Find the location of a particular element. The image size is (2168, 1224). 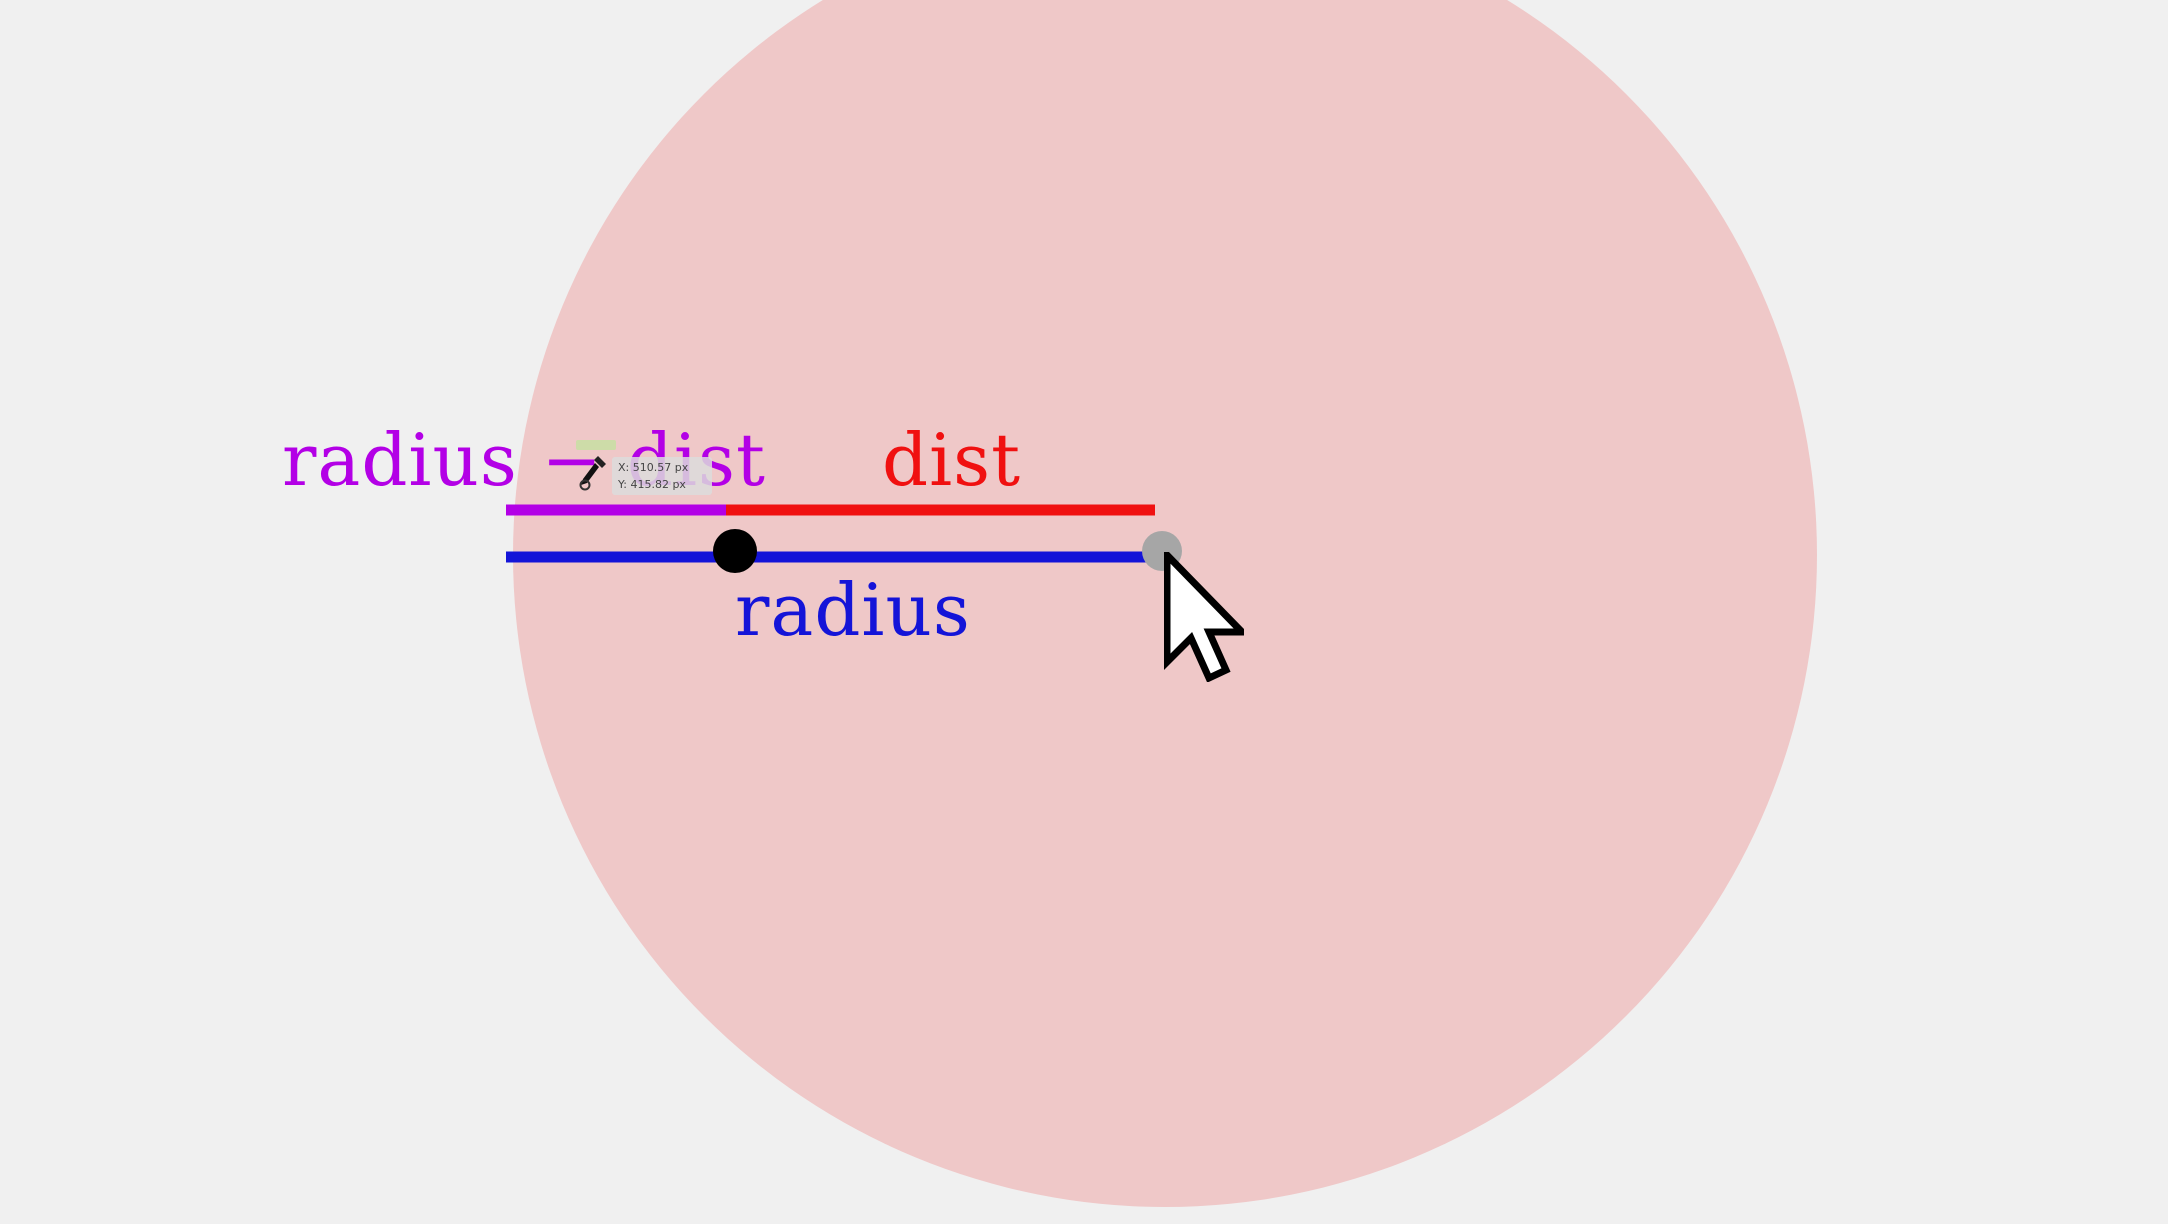

eyedropper-icon is located at coordinates (592, 473).